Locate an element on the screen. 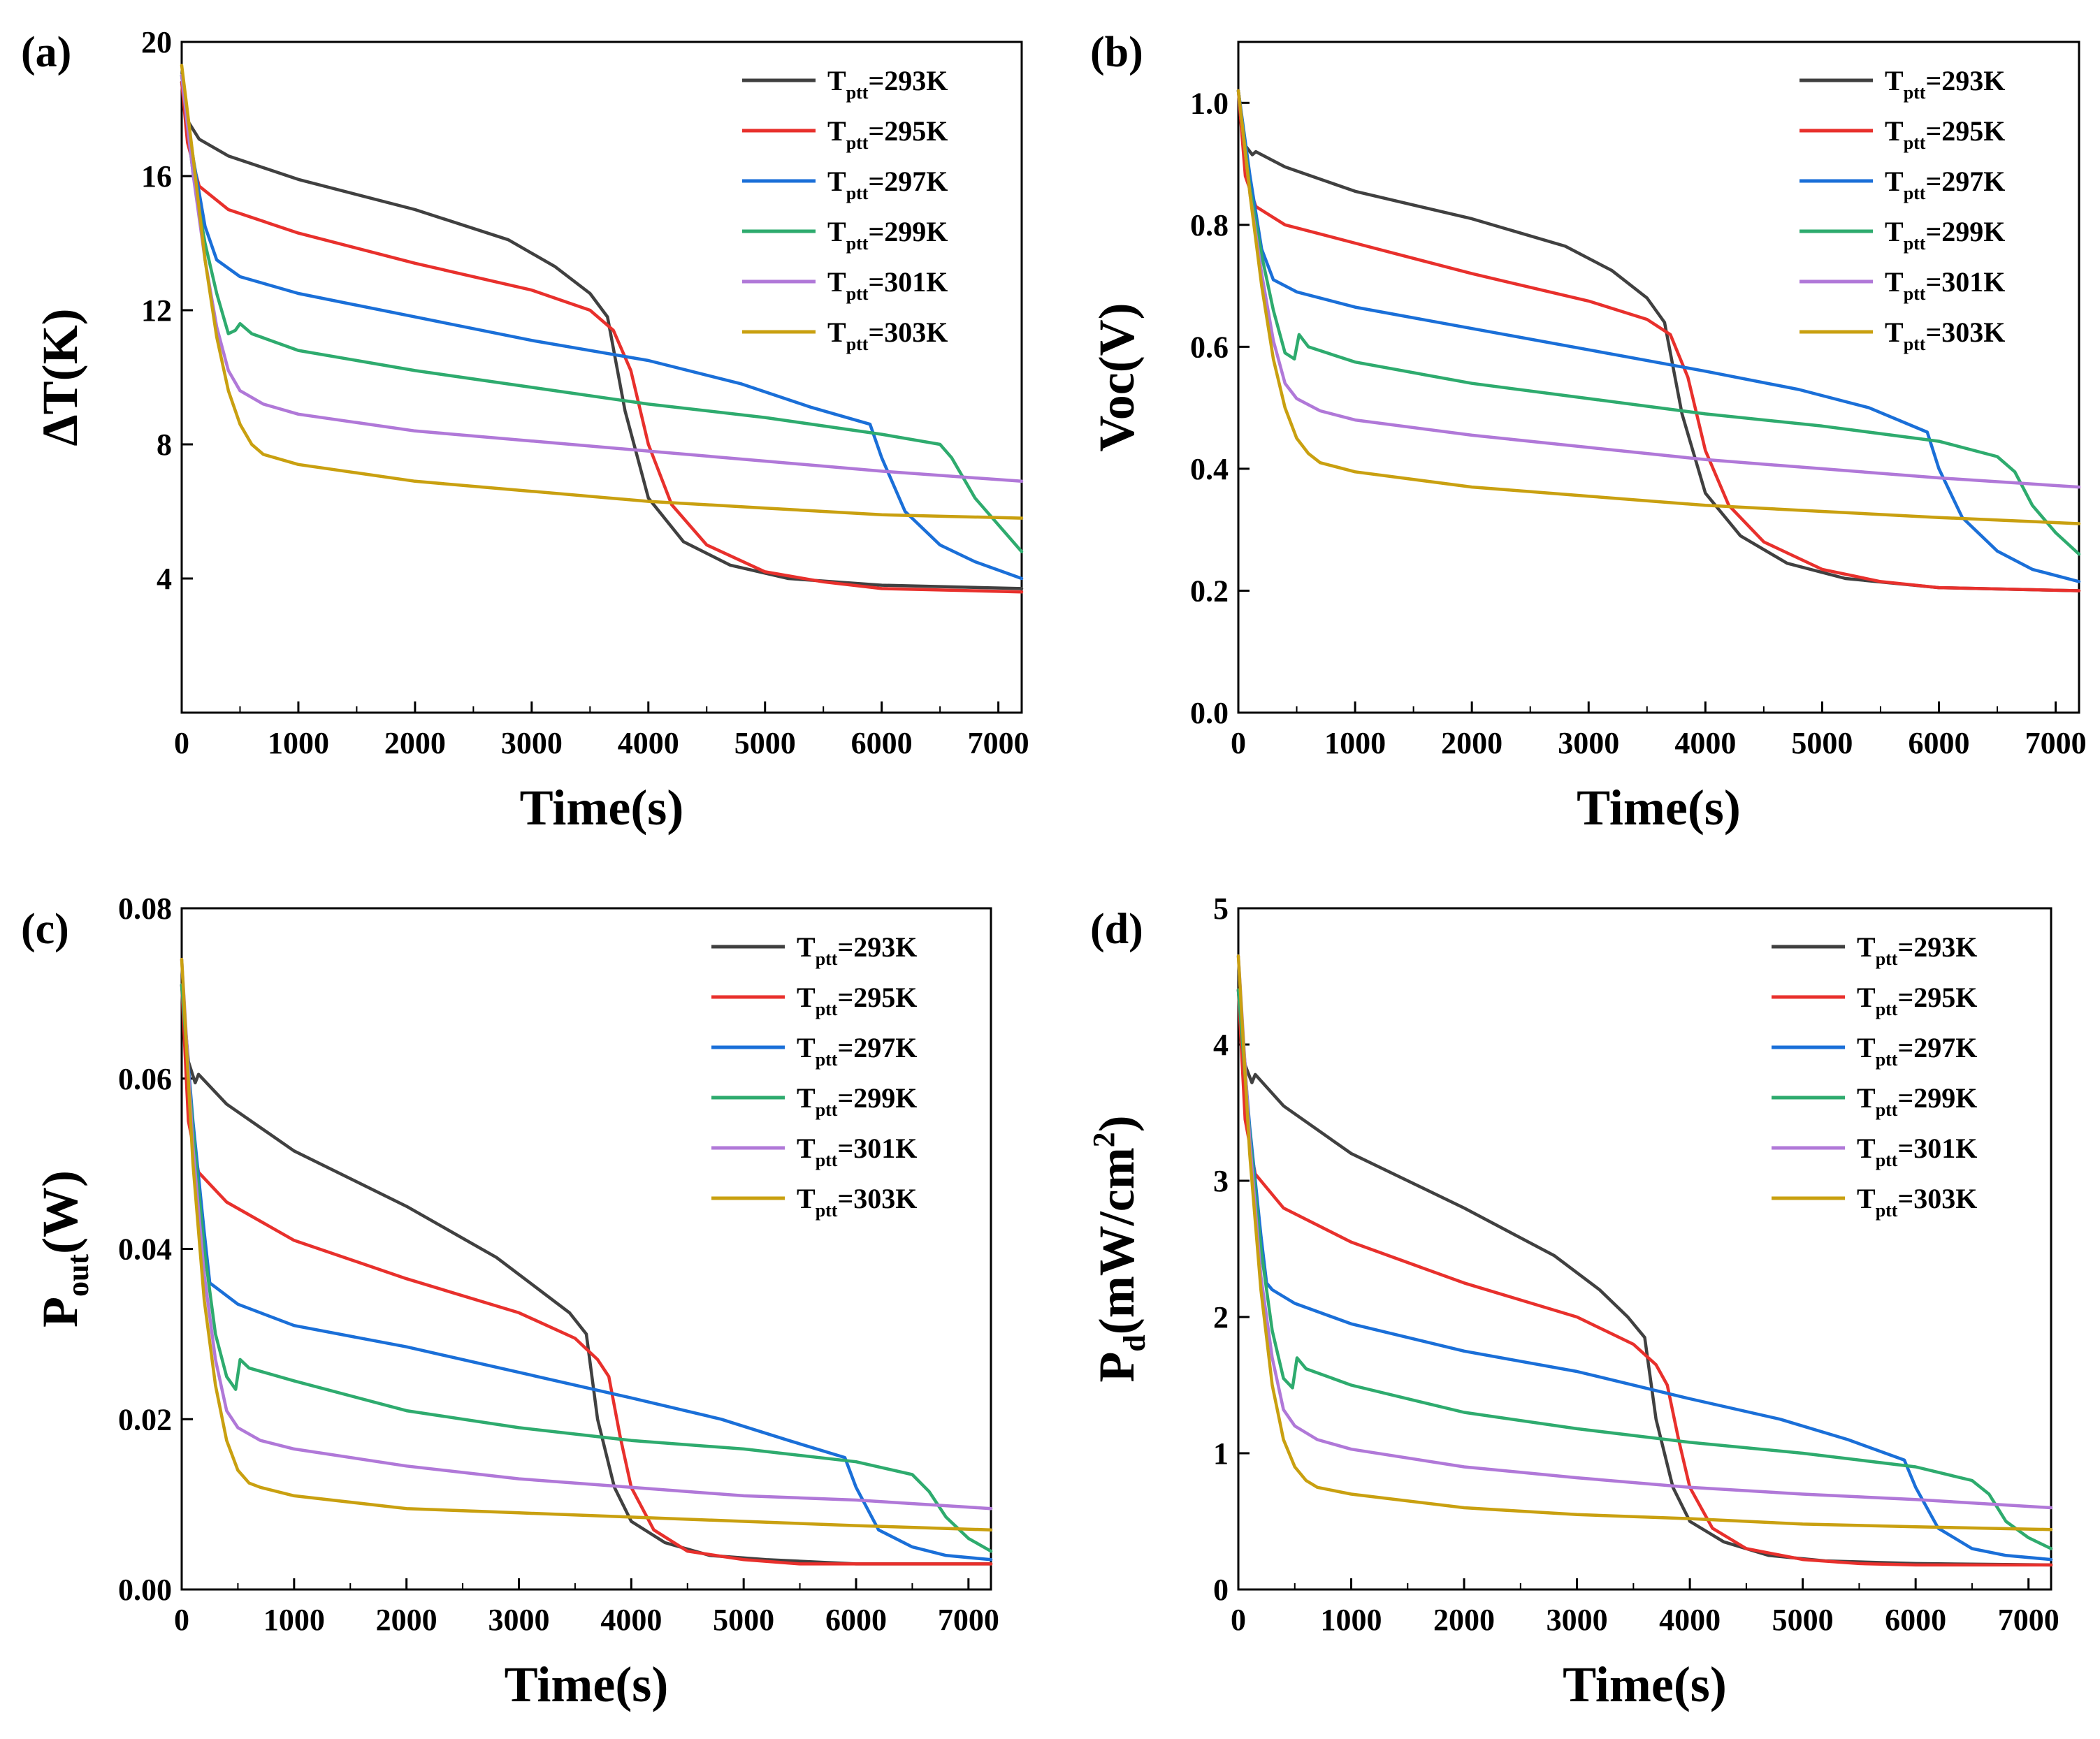 This screenshot has width=2100, height=1739. y-tick-label: 12 is located at coordinates (156, 310).